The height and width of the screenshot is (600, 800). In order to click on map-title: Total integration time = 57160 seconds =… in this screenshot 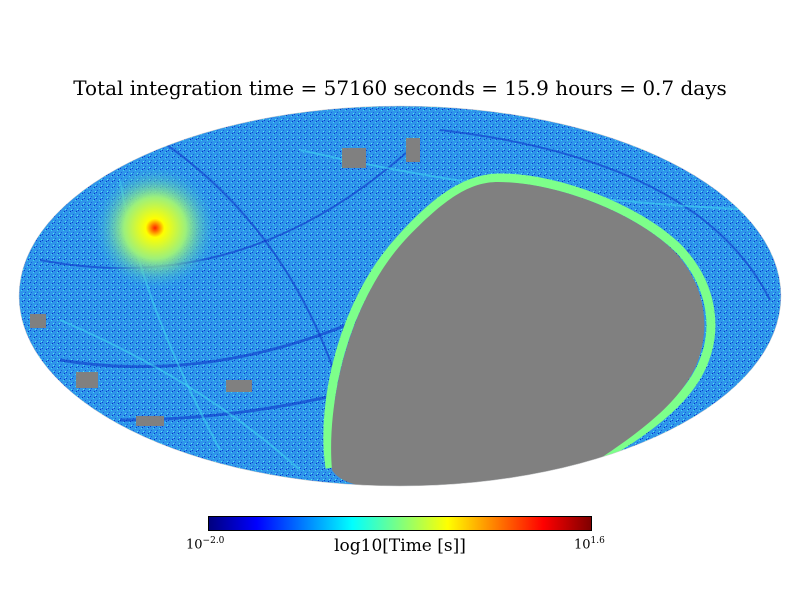, I will do `click(400, 88)`.